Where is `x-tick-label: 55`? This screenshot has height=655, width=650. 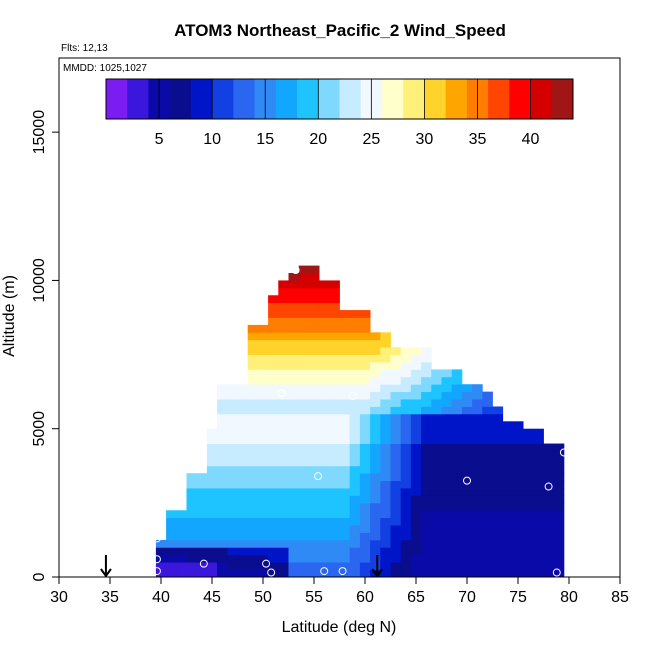
x-tick-label: 55 is located at coordinates (314, 597).